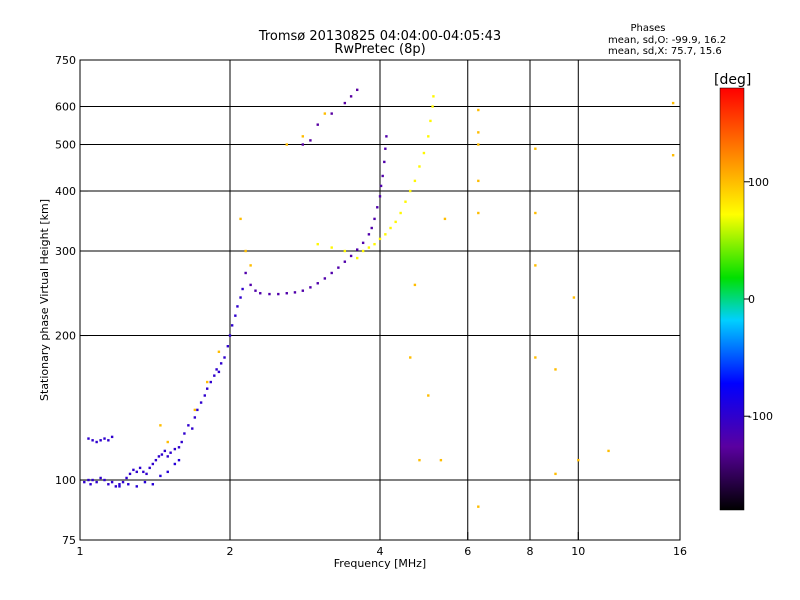  What do you see at coordinates (65, 300) in the screenshot?
I see `y-tick-labels: 75 100 200 300 400 500 600 750` at bounding box center [65, 300].